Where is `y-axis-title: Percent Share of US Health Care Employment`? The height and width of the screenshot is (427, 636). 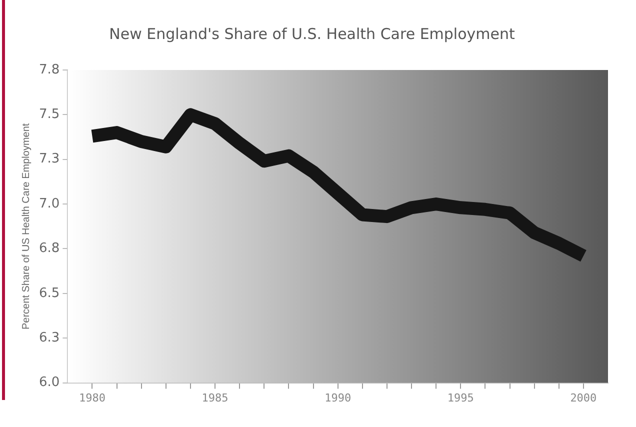 y-axis-title: Percent Share of US Health Care Employment is located at coordinates (26, 226).